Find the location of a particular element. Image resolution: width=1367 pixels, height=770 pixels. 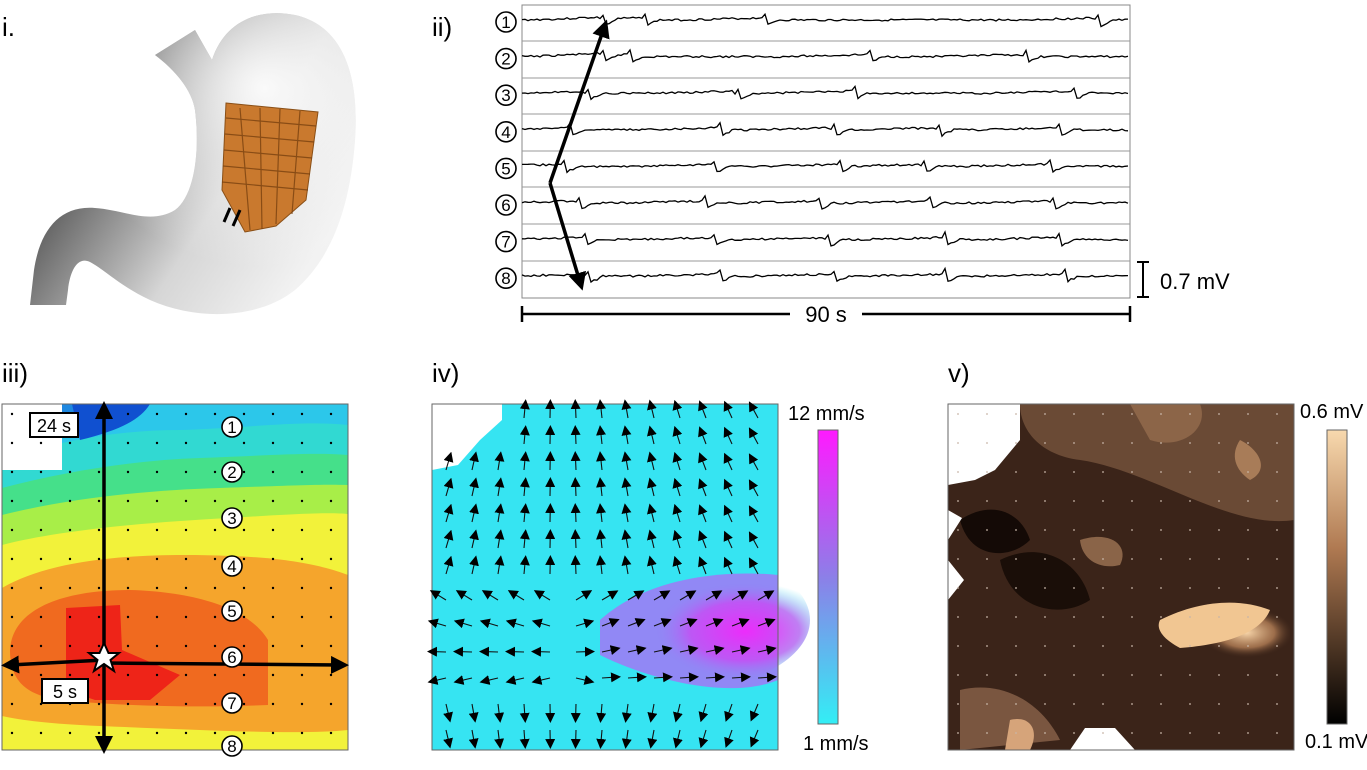

speed-colorbar is located at coordinates (828, 577).